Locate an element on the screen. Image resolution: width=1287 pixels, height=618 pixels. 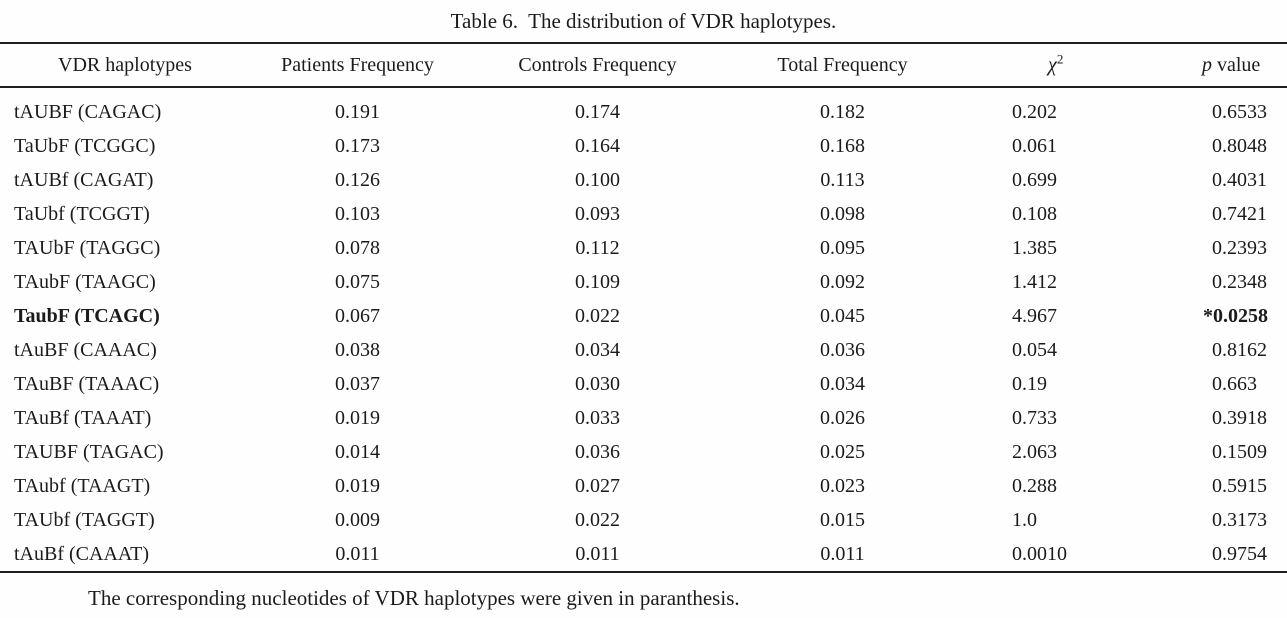
cell-chi-squared: 1.385 is located at coordinates (1034, 247).